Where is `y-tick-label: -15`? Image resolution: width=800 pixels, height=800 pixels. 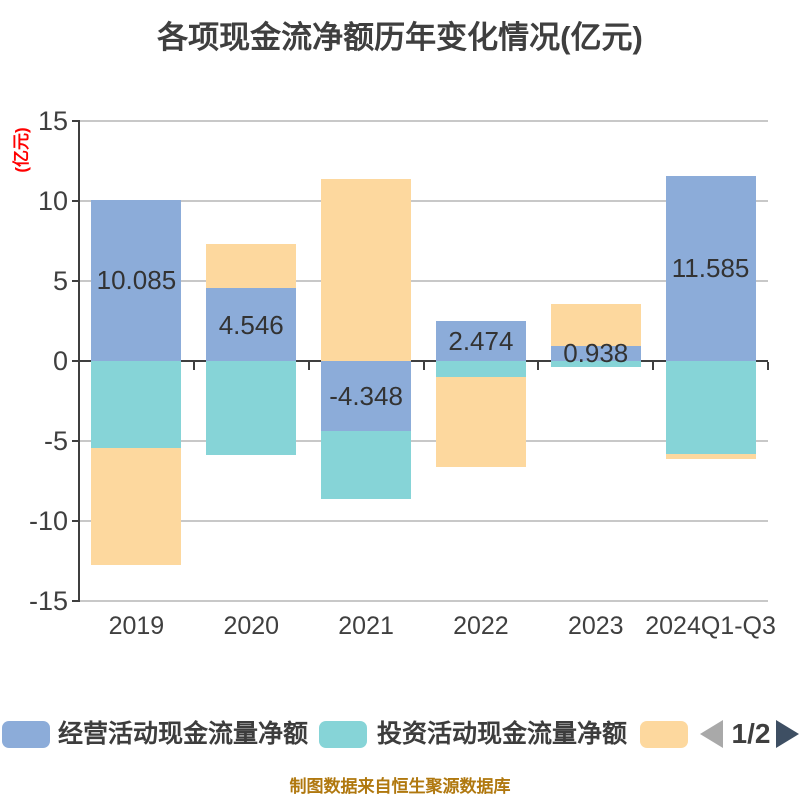 y-tick-label: -15 is located at coordinates (48, 601).